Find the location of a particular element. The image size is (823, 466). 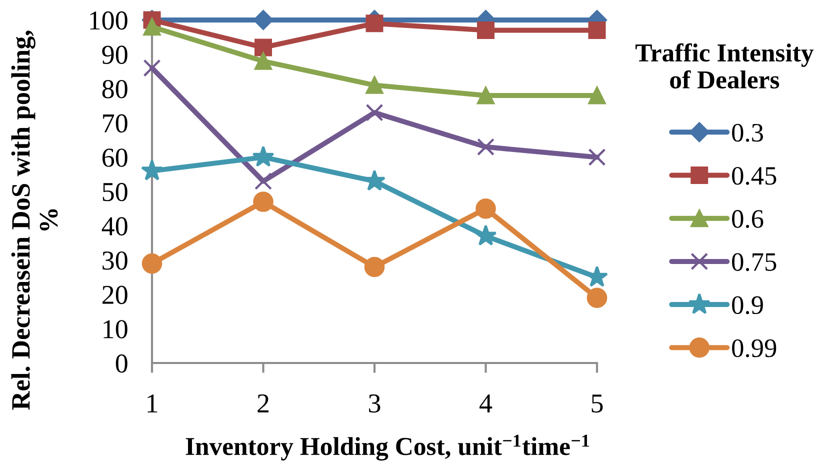

y-tick-label: 60 is located at coordinates (115, 157).